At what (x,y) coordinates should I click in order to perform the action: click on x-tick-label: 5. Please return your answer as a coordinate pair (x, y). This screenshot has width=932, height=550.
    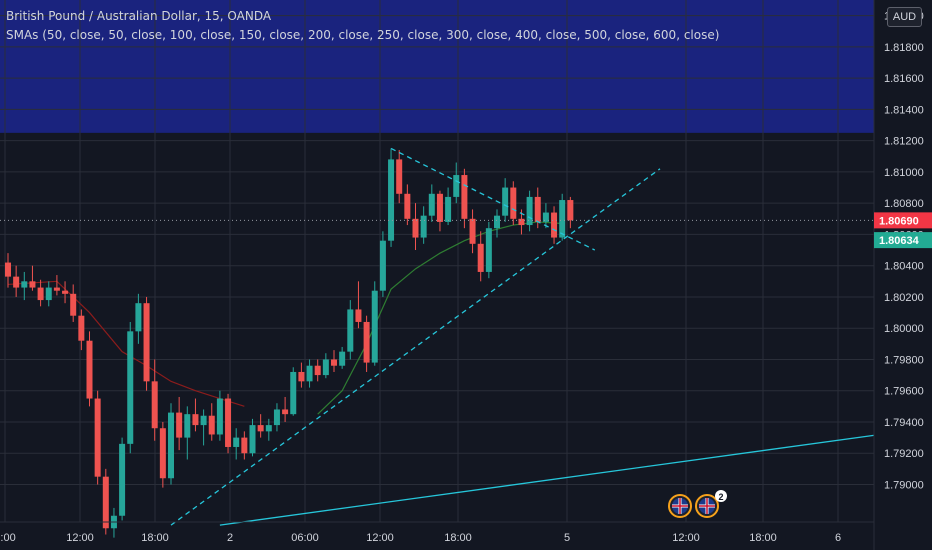
    Looking at the image, I should click on (567, 538).